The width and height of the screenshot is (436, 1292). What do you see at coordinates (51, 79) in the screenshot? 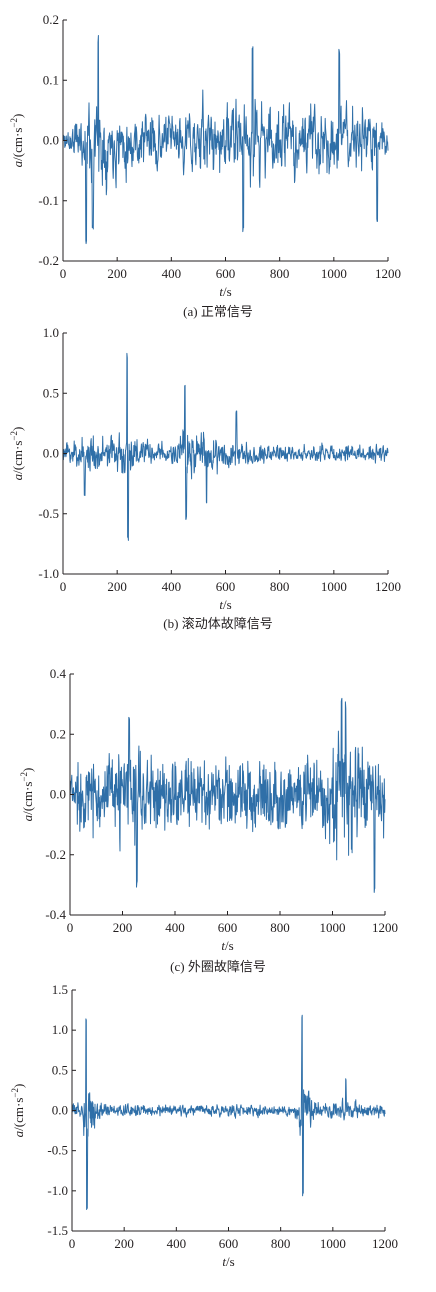
I see `y-tick-label: 0.1` at bounding box center [51, 79].